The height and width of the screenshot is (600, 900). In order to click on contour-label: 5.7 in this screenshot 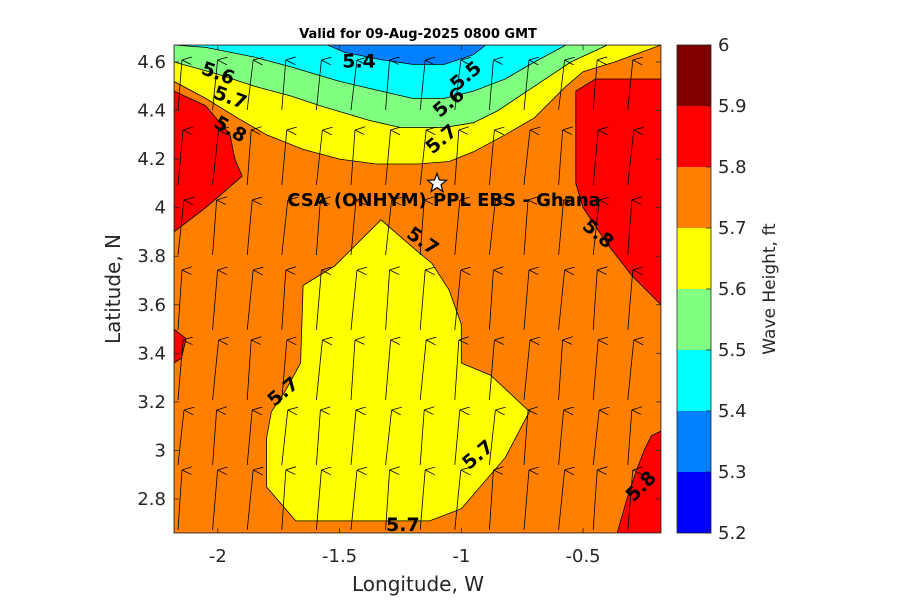, I will do `click(403, 525)`.